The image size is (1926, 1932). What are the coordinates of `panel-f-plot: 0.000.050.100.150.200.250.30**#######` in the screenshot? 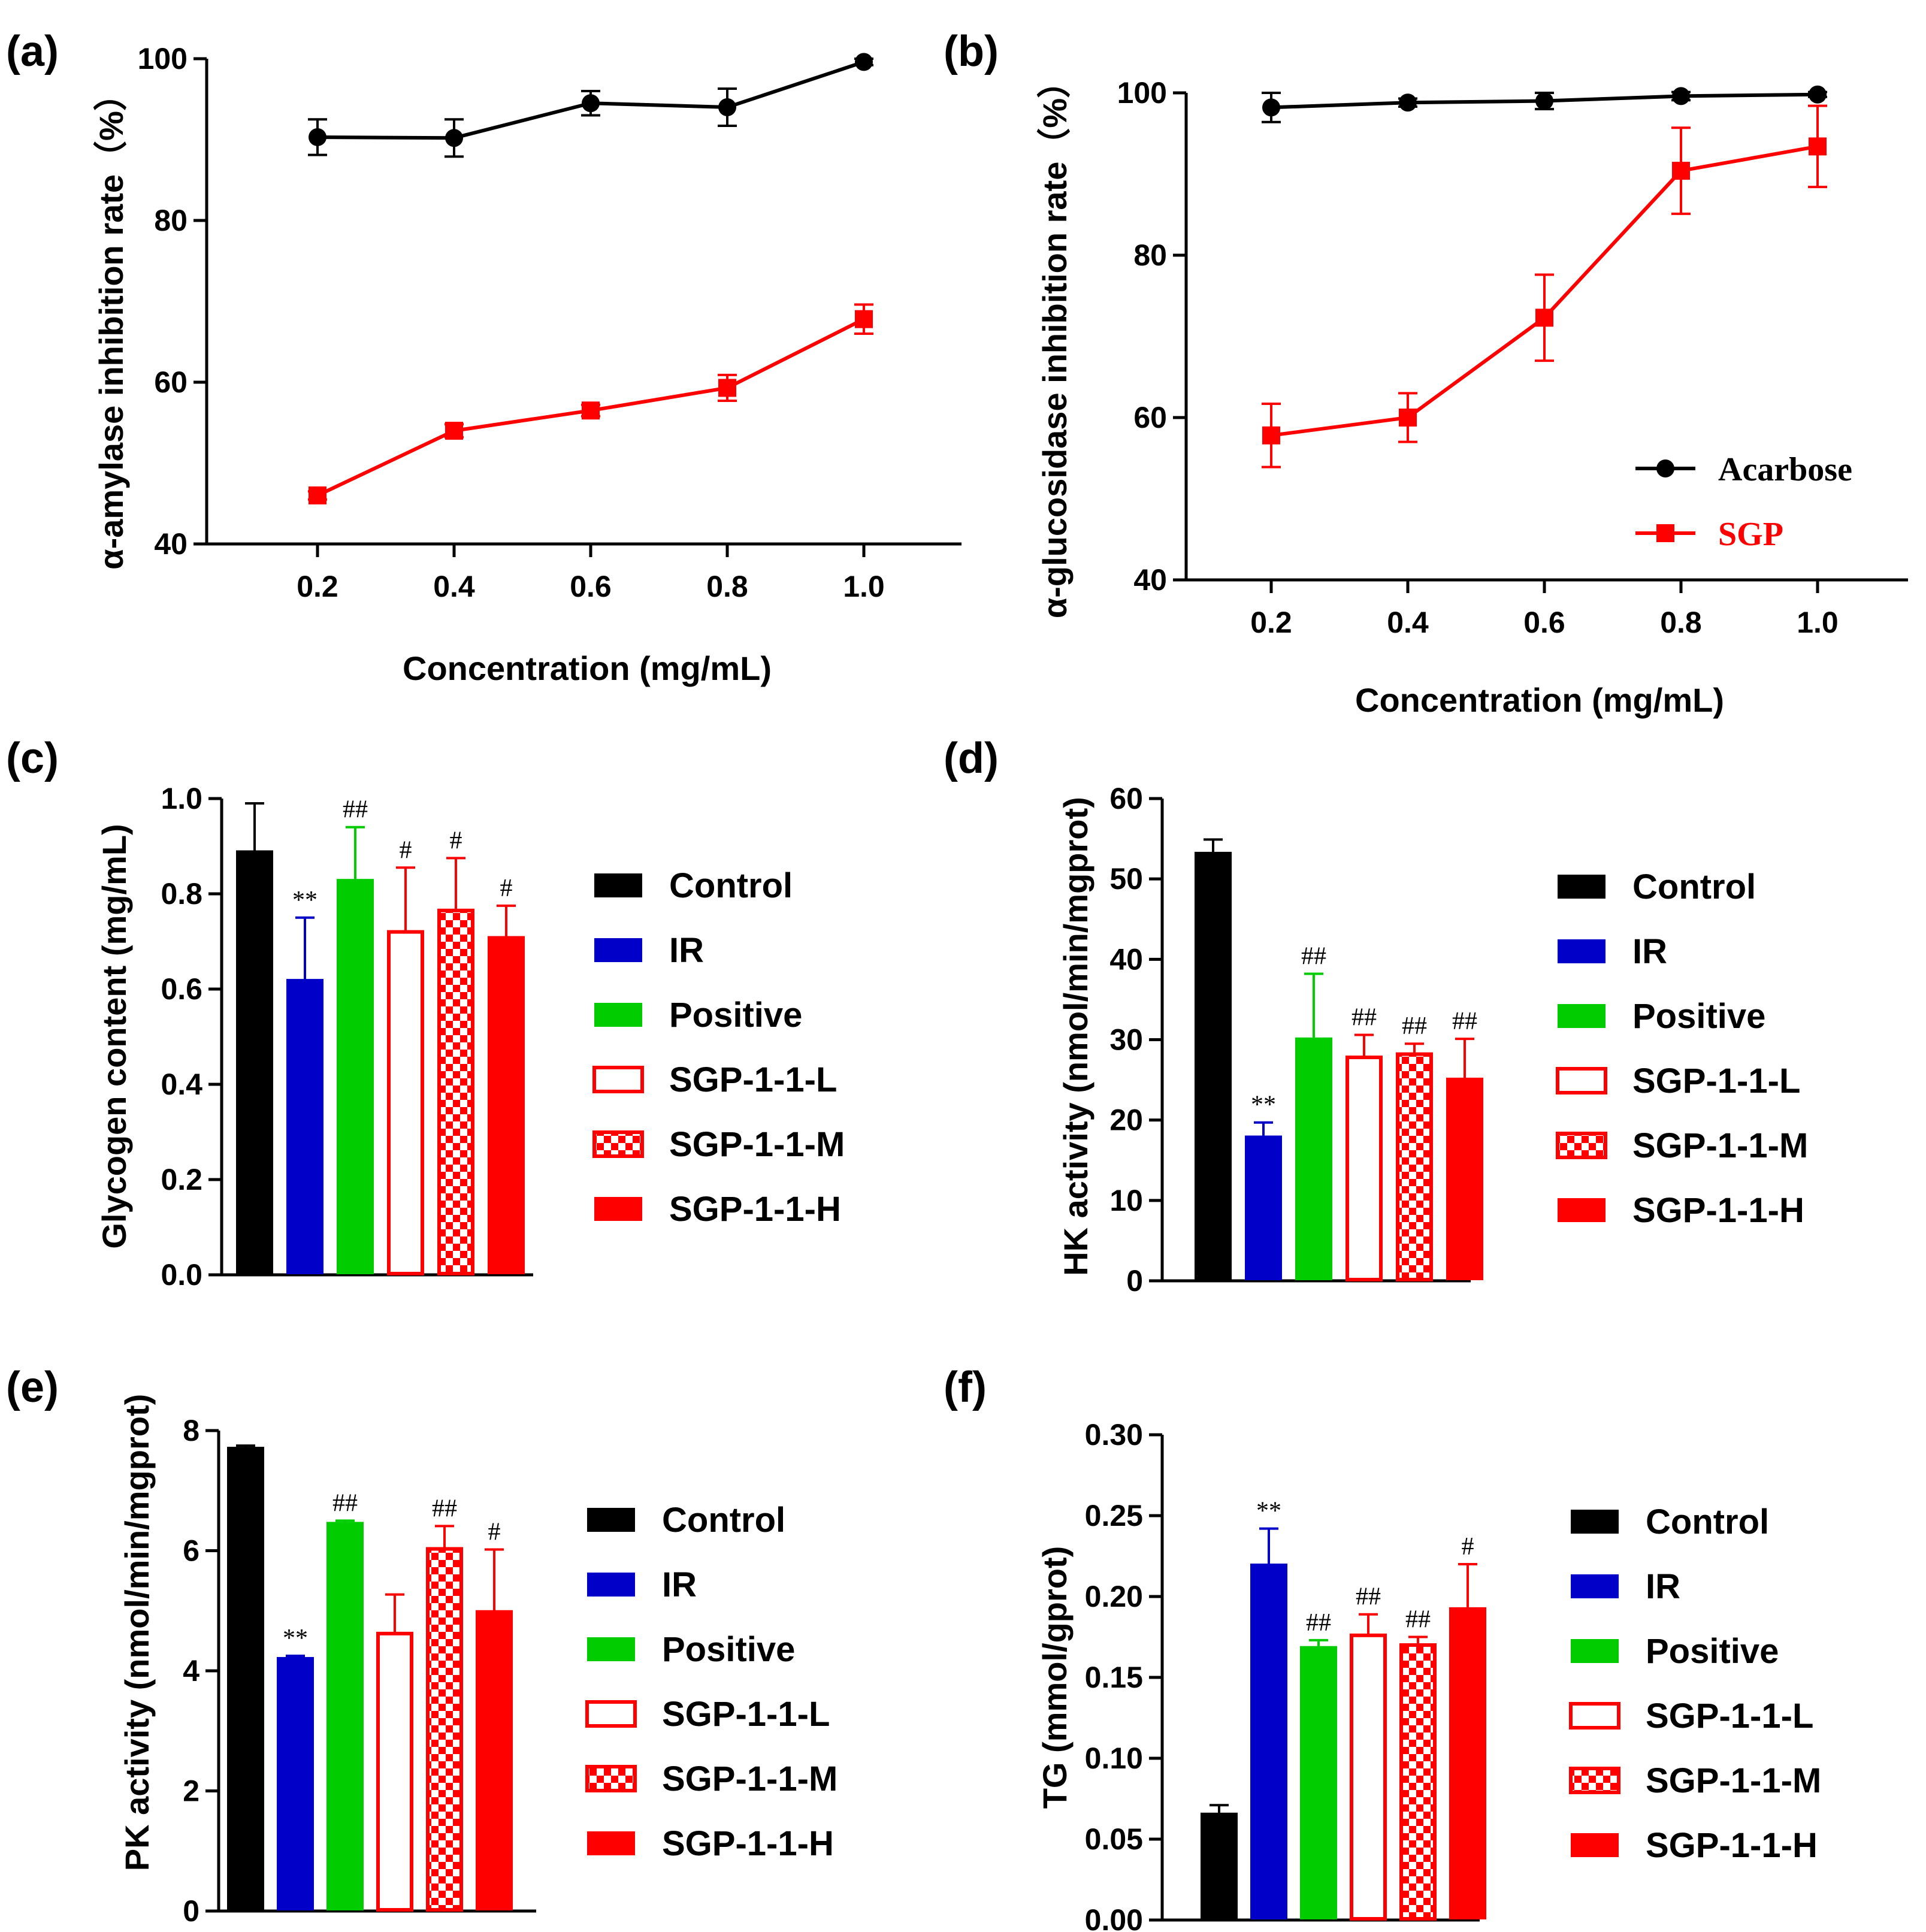 It's located at (1285, 1675).